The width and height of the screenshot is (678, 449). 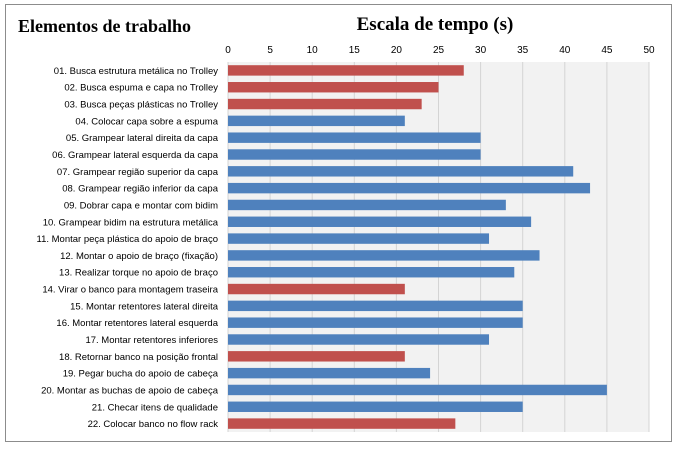 What do you see at coordinates (228, 50) in the screenshot?
I see `x-tick-label: 0` at bounding box center [228, 50].